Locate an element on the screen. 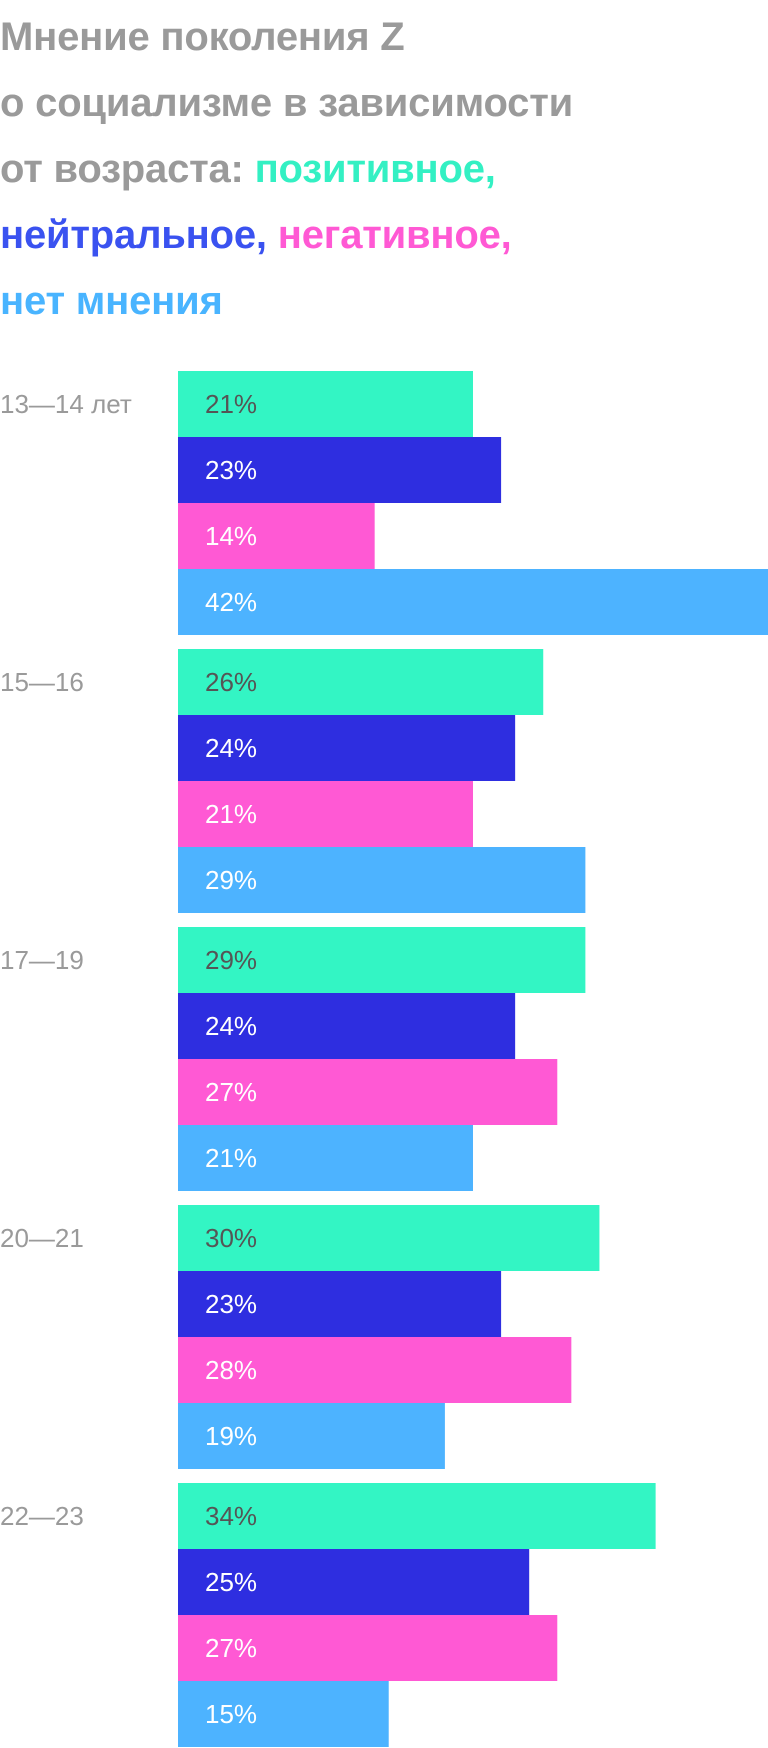 The image size is (768, 1748). bar-value-label: 30% is located at coordinates (231, 1238).